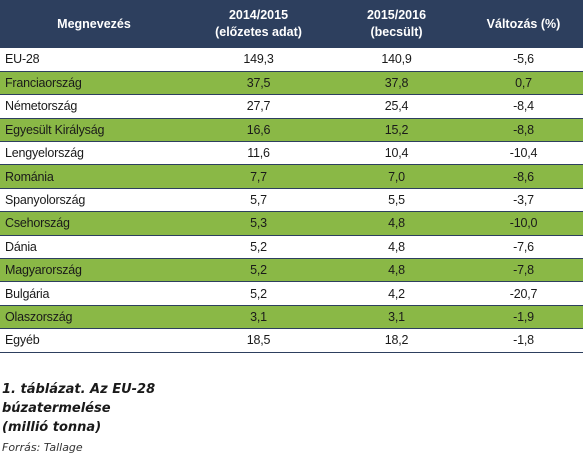 This screenshot has height=466, width=583. I want to click on row-value-2014-2015: 149,3, so click(258, 59).